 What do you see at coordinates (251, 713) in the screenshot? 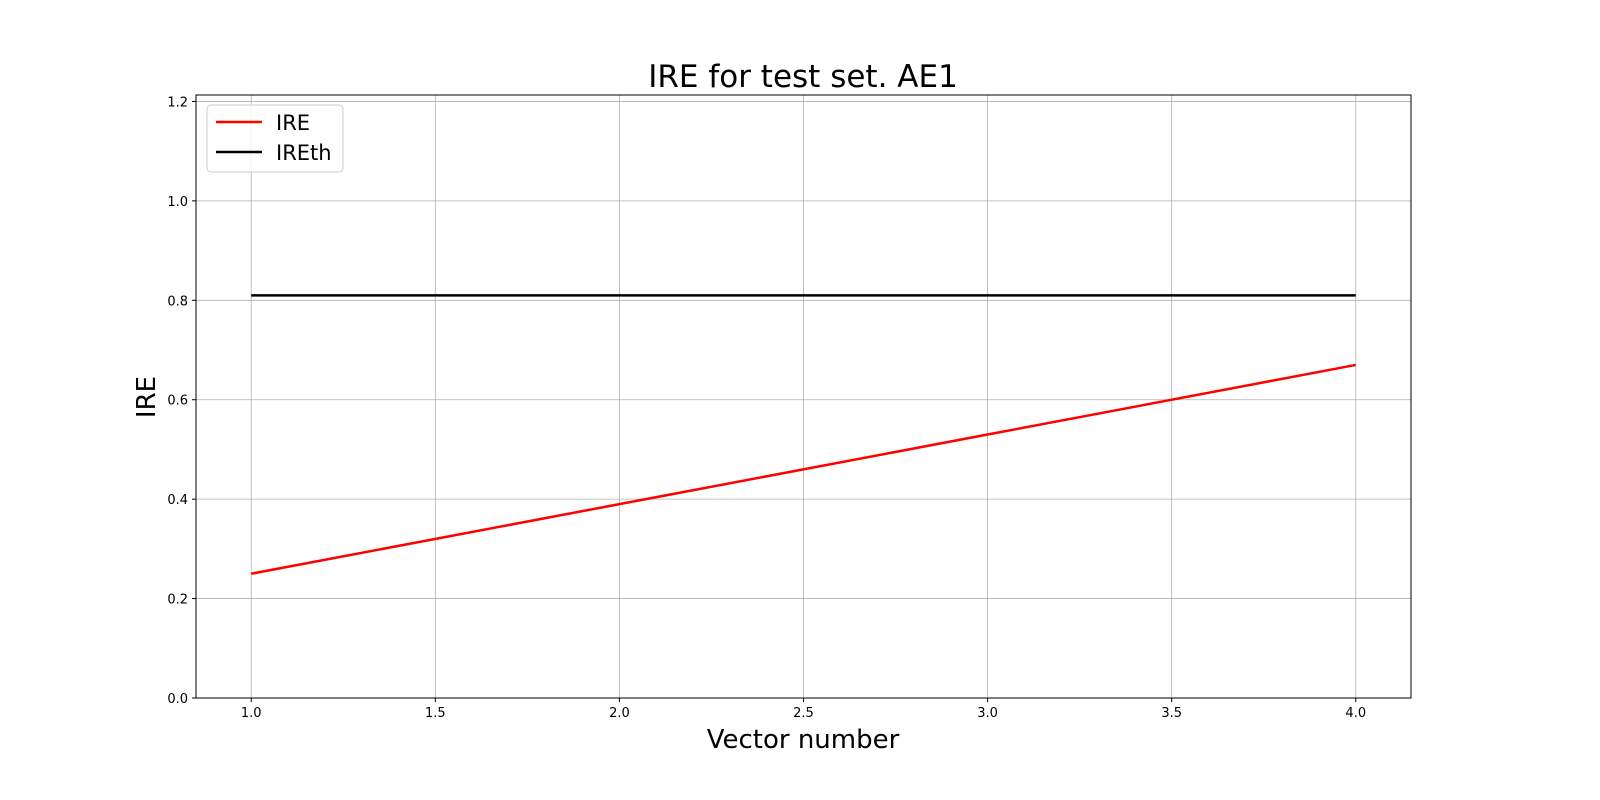
I see `x-tick-label: 1.0` at bounding box center [251, 713].